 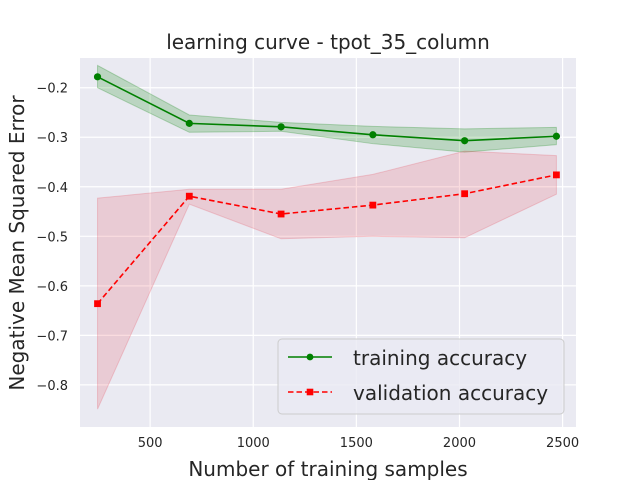 I want to click on chart-title: learning curve - tpot_35_column, so click(x=328, y=42).